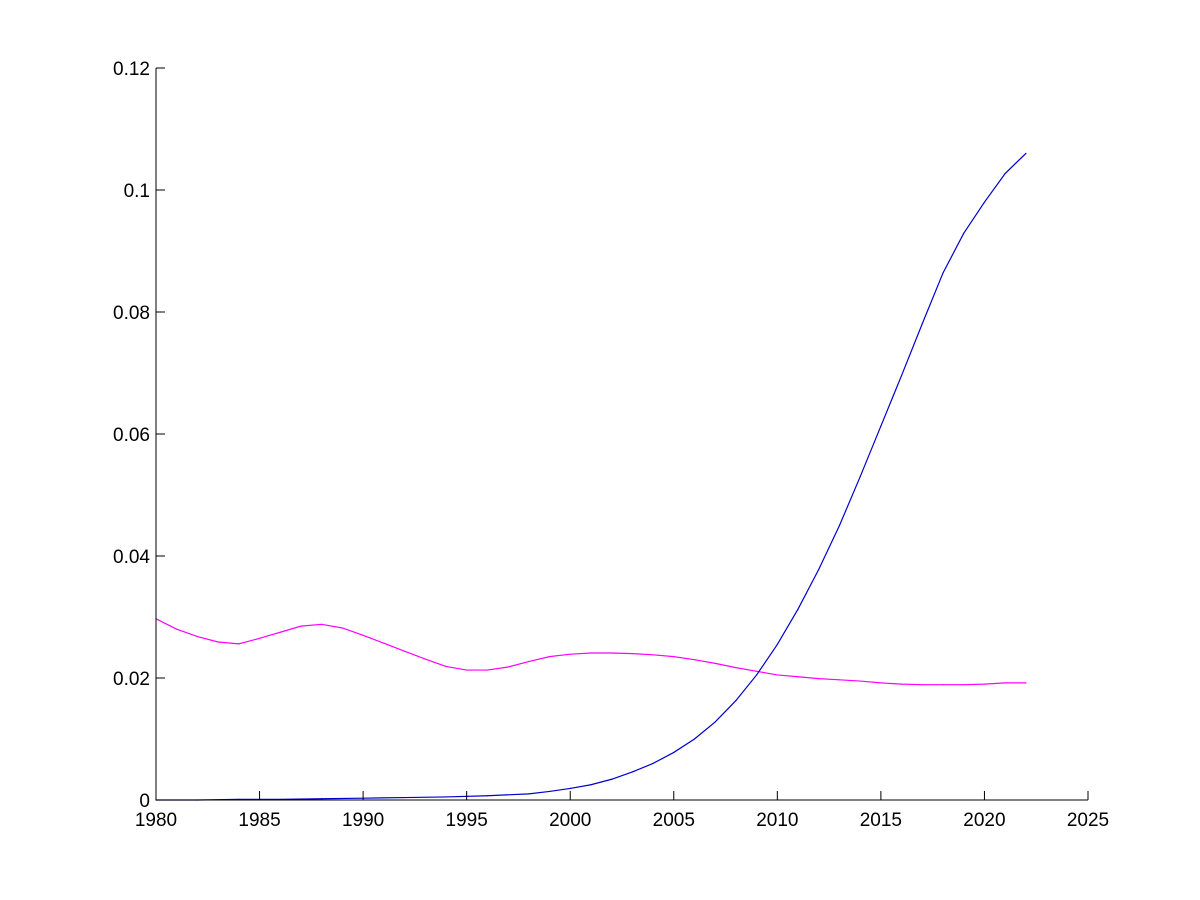  Describe the element at coordinates (131, 69) in the screenshot. I see `y-tick-label: 0.12` at that location.